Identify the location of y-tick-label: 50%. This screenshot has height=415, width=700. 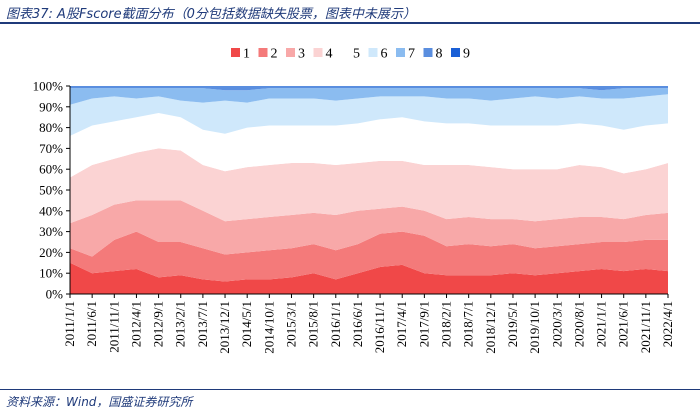
(51, 190).